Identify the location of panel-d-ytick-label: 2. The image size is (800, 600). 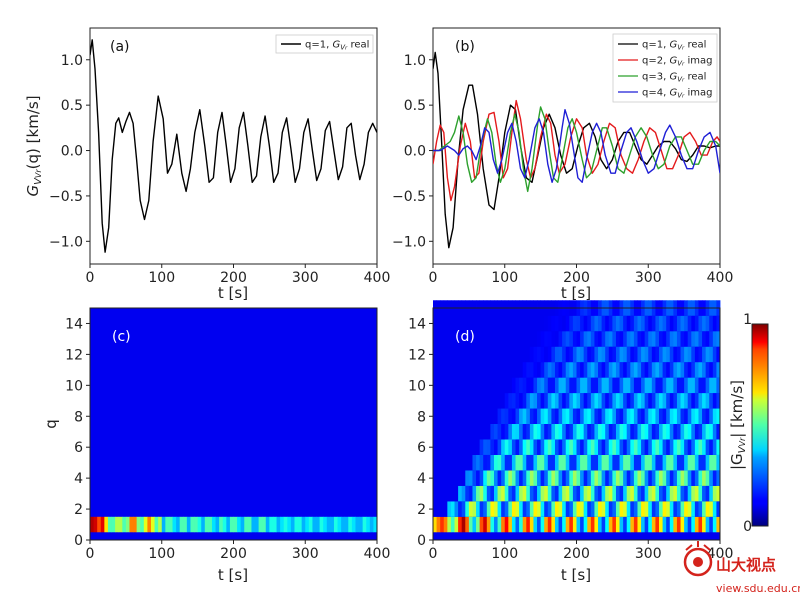
(421, 510).